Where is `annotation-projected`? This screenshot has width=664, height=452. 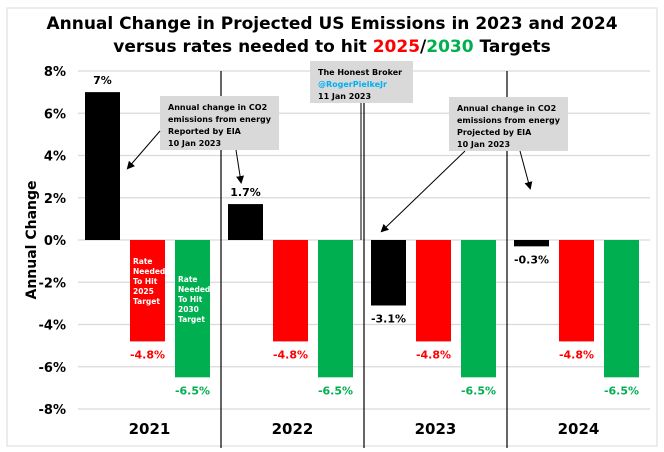
annotation-projected is located at coordinates (508, 124).